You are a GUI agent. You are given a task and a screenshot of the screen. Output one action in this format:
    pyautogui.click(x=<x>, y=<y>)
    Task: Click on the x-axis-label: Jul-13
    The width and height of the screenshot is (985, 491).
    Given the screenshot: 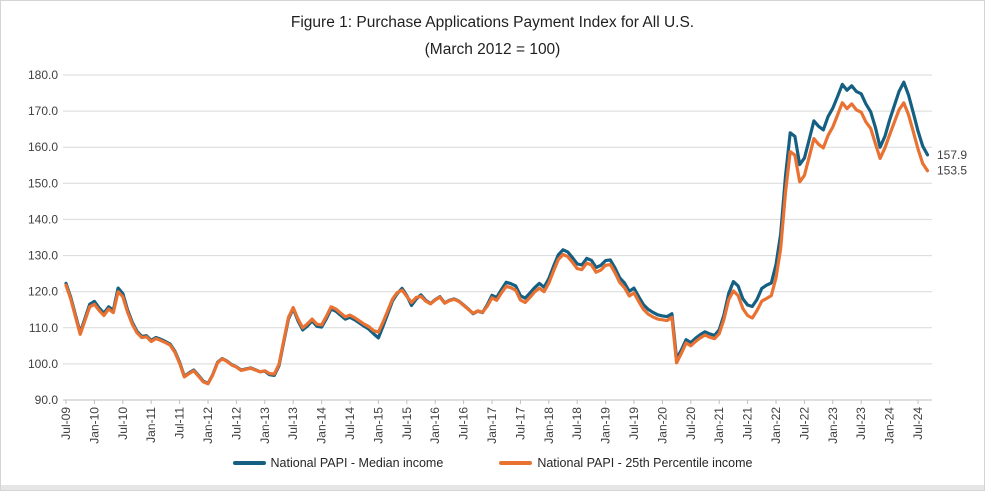 What is the action you would take?
    pyautogui.click(x=293, y=423)
    